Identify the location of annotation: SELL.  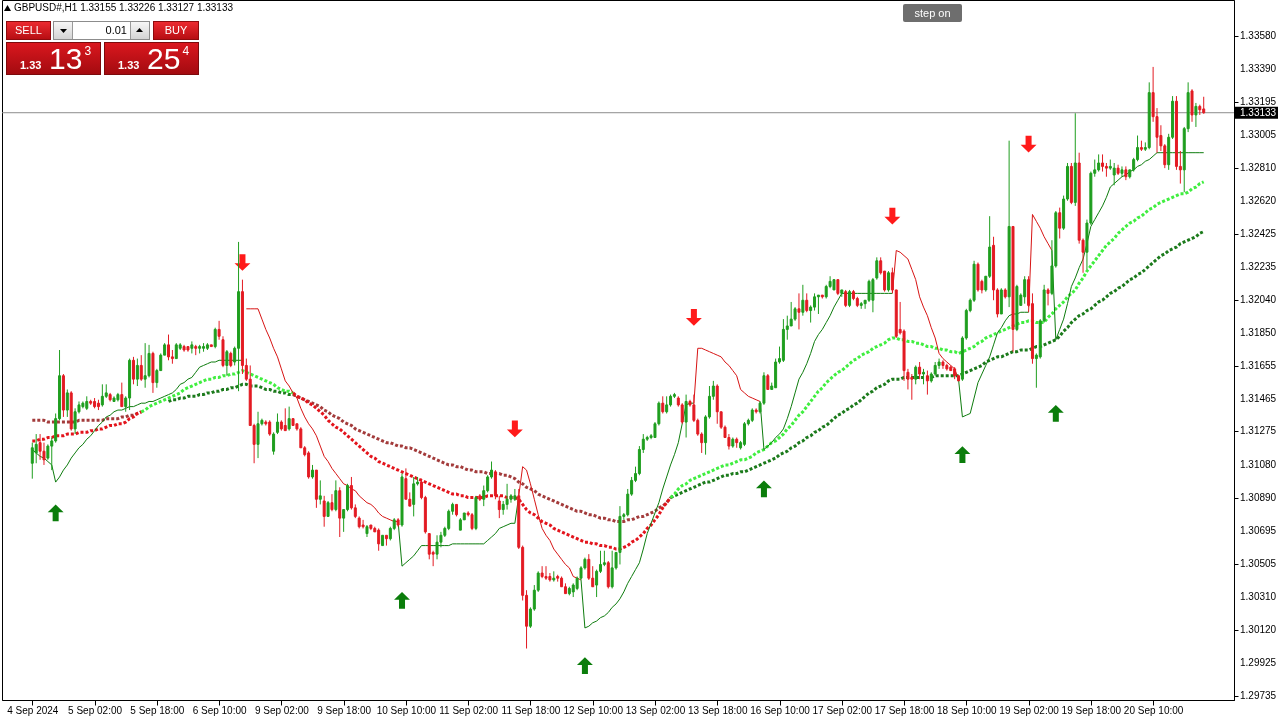
(28, 30).